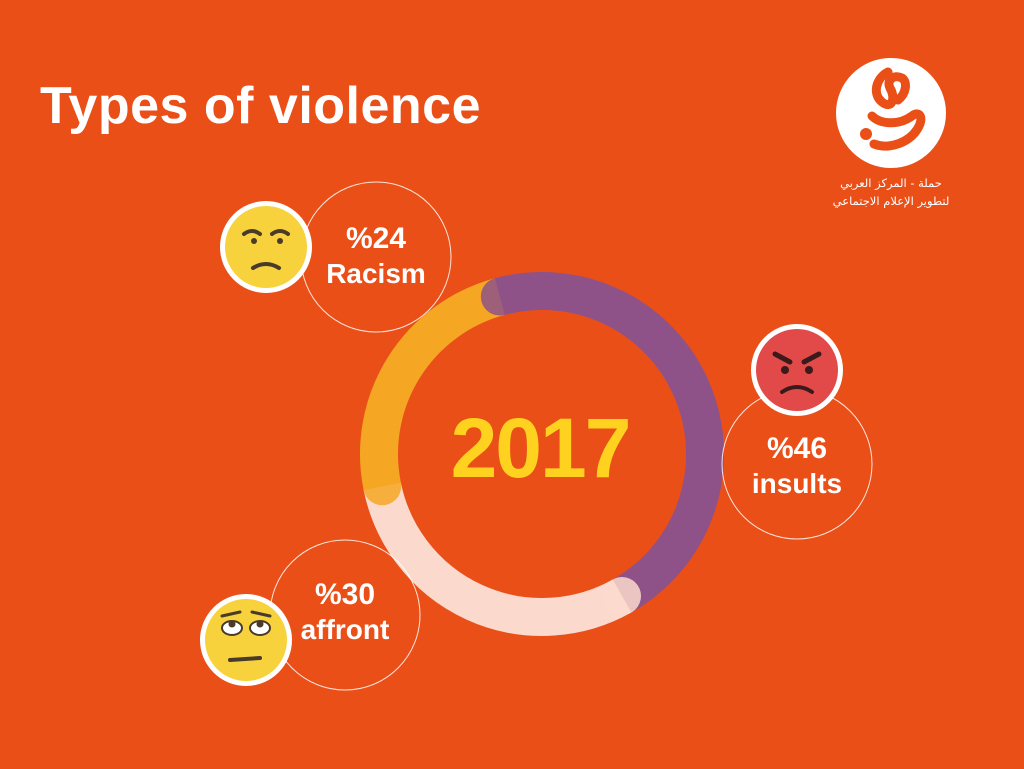 The height and width of the screenshot is (769, 1024). I want to click on racism-bubble, so click(376, 257).